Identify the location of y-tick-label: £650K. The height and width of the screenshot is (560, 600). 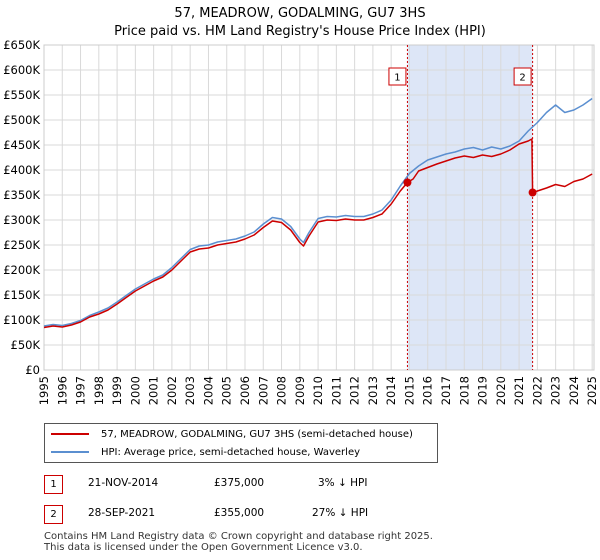
(21, 45).